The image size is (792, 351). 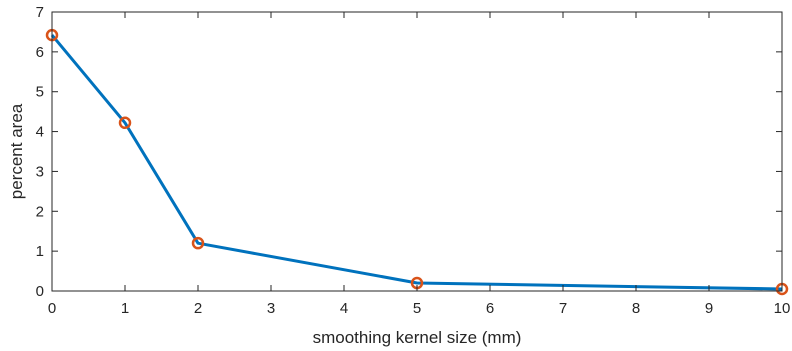 I want to click on y-tick-label: 7, so click(x=40, y=12).